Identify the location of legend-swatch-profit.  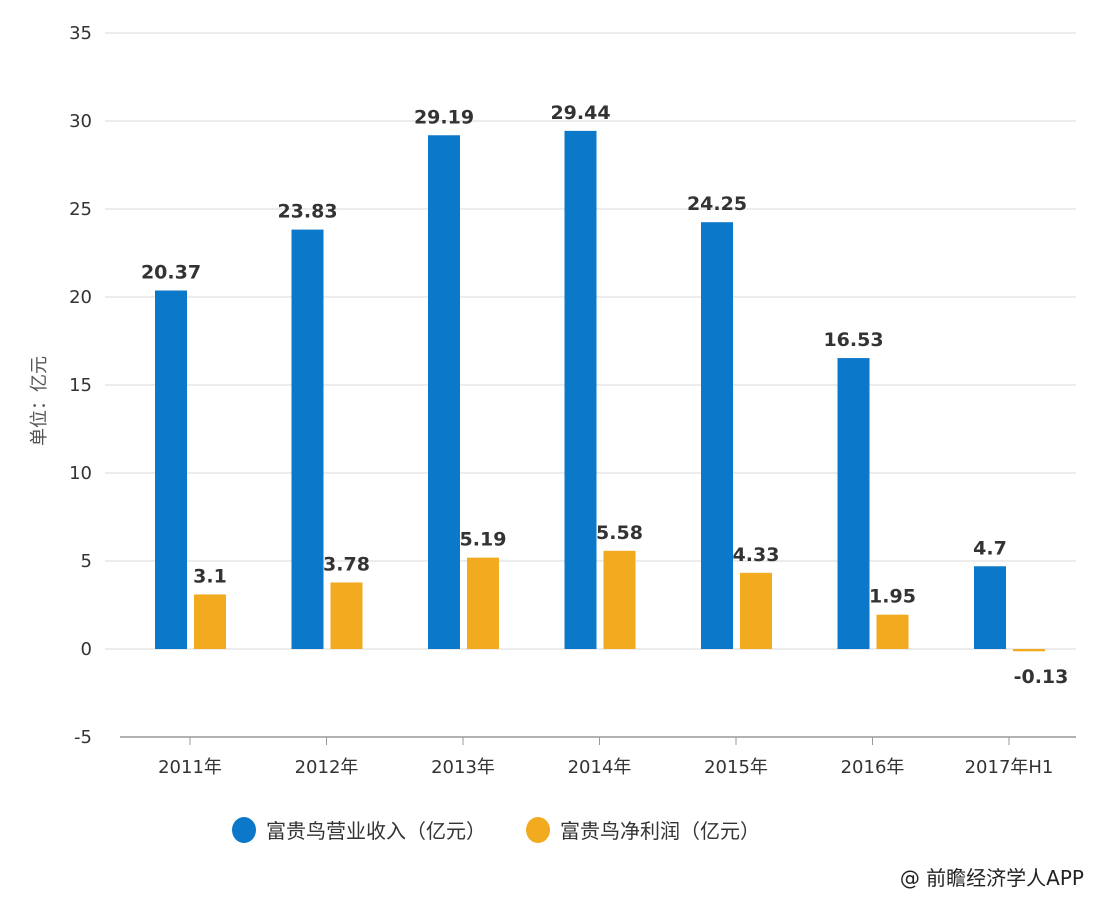
(538, 829).